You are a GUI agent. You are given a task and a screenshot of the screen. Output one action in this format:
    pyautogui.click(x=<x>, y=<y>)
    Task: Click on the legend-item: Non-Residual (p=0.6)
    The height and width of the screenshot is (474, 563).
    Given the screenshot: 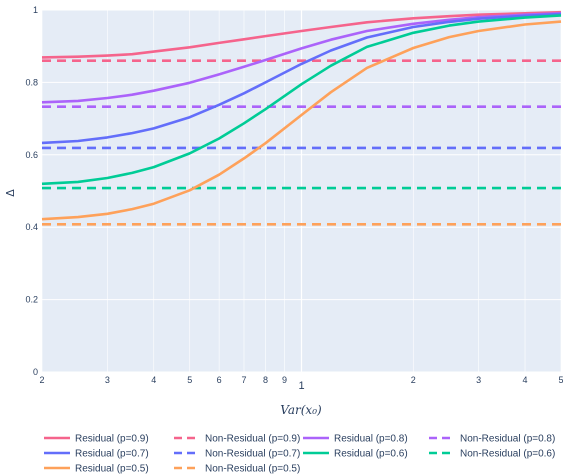 What is the action you would take?
    pyautogui.click(x=492, y=454)
    